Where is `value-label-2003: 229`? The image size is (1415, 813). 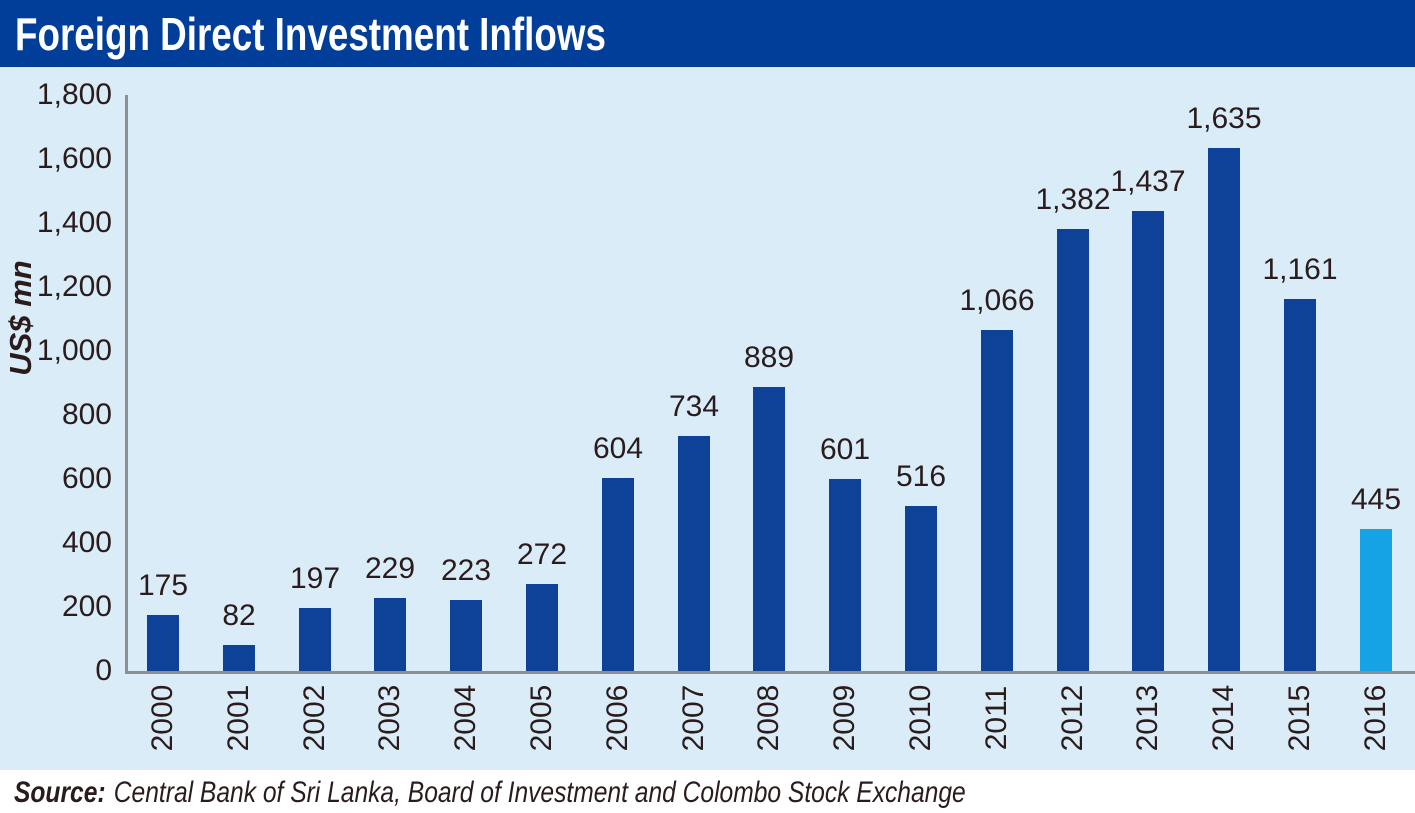 value-label-2003: 229 is located at coordinates (390, 568).